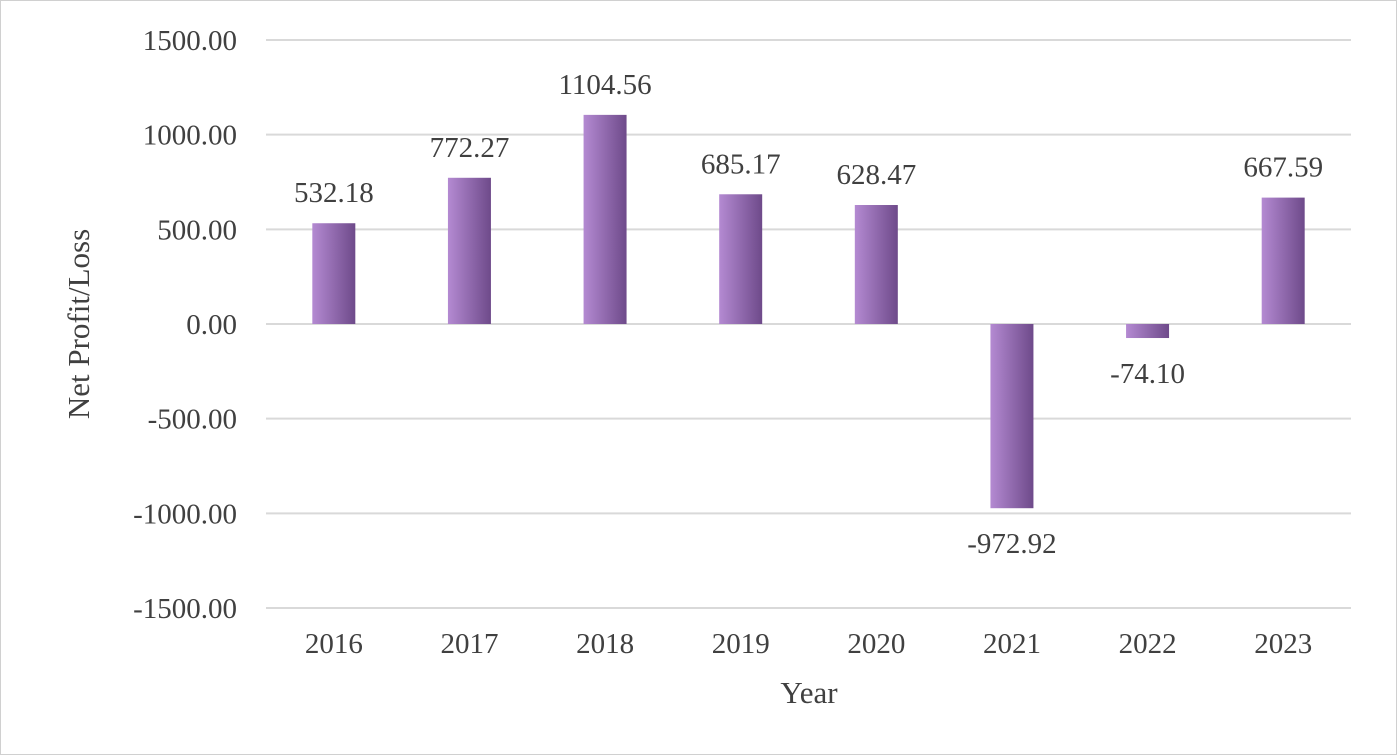 The height and width of the screenshot is (755, 1397). I want to click on y-tick-label: 1000.00, so click(190, 136).